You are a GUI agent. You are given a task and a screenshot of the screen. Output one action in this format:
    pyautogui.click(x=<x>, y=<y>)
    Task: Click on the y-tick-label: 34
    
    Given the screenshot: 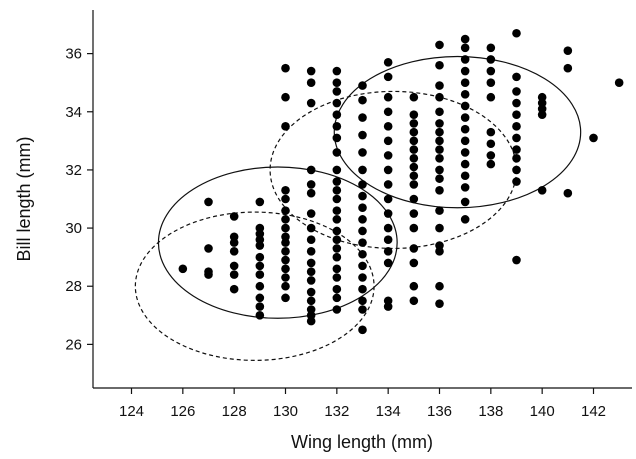 What is the action you would take?
    pyautogui.click(x=73, y=112)
    